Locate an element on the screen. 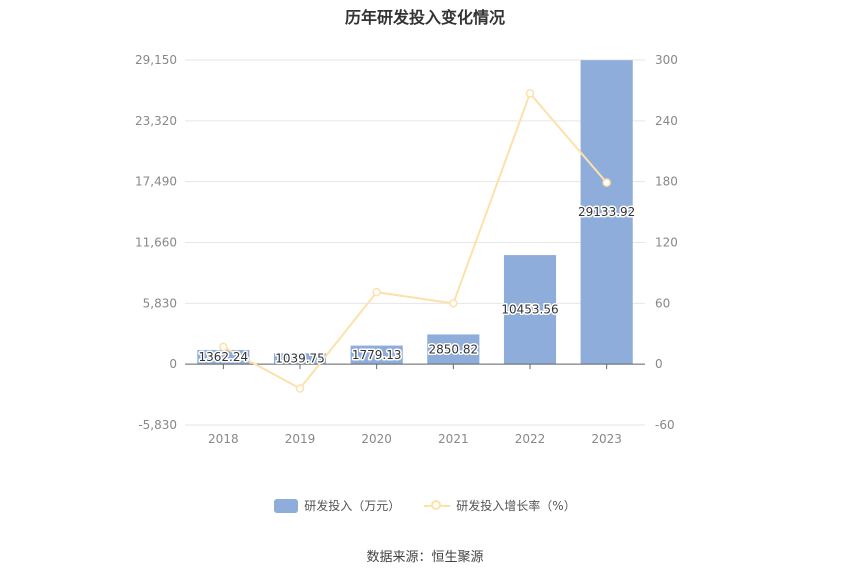  data-source: 数据来源：恒生聚源 is located at coordinates (425, 557).